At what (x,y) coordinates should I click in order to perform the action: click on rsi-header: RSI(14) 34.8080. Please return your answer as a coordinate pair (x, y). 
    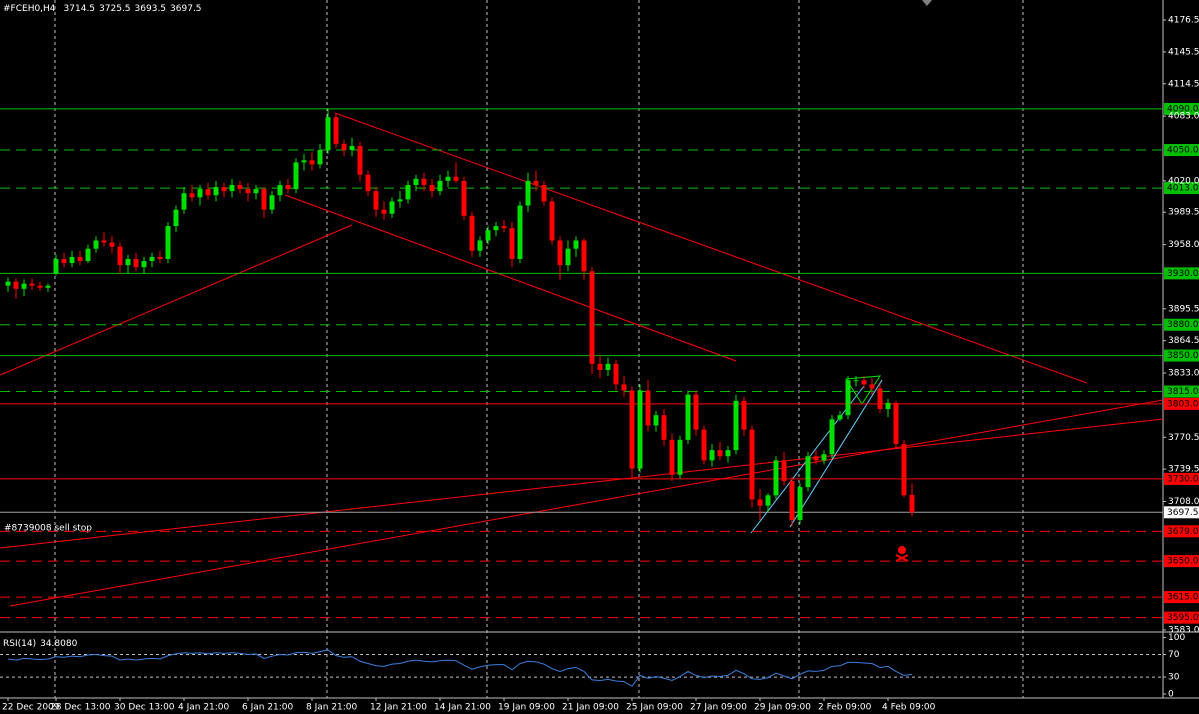
    Looking at the image, I should click on (40, 644).